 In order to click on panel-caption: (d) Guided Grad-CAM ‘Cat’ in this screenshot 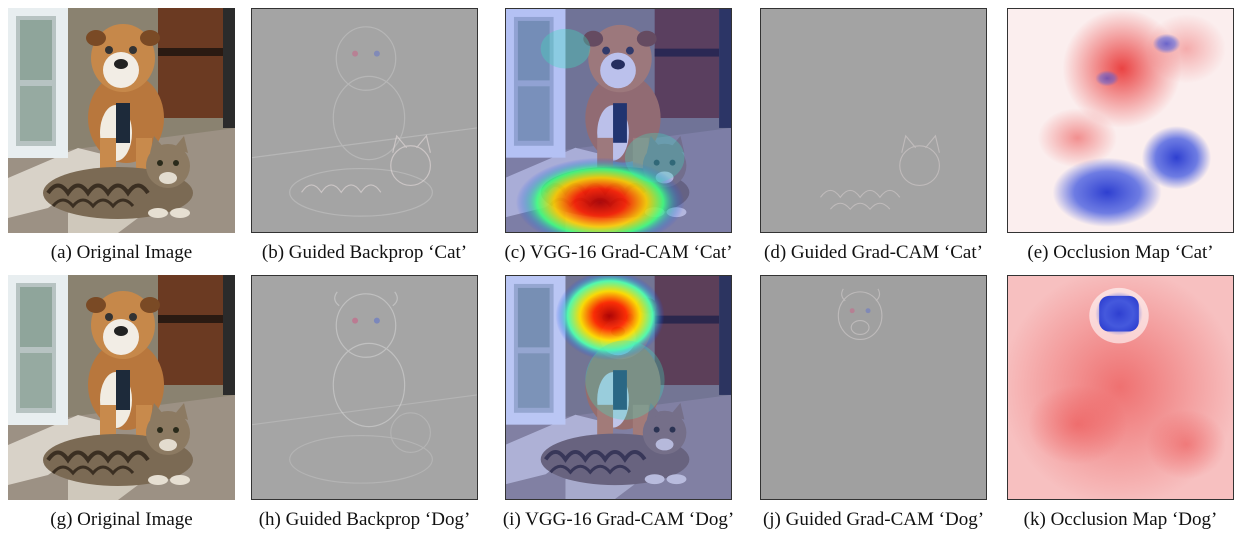, I will do `click(873, 252)`.